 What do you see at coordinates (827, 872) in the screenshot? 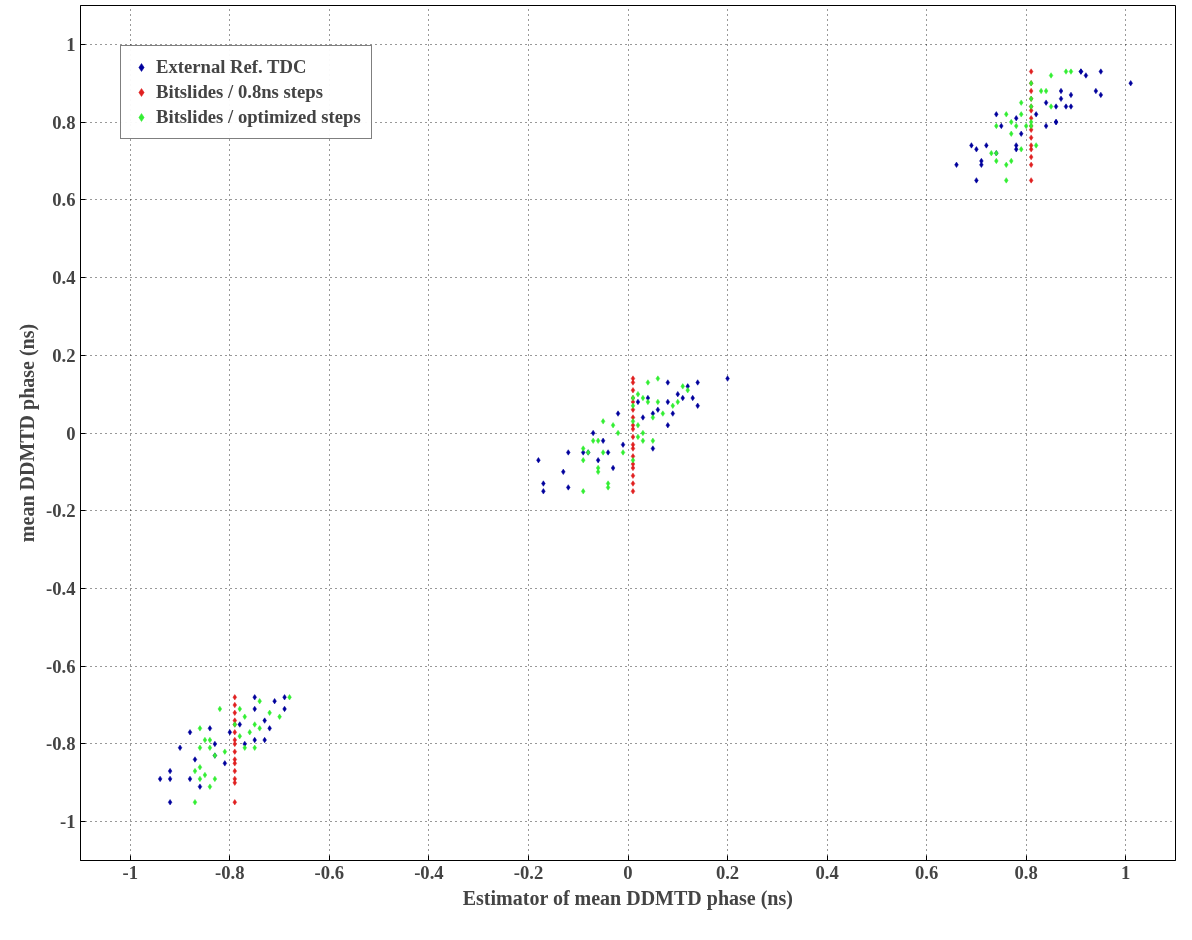
I see `x-tick-label: 0.4` at bounding box center [827, 872].